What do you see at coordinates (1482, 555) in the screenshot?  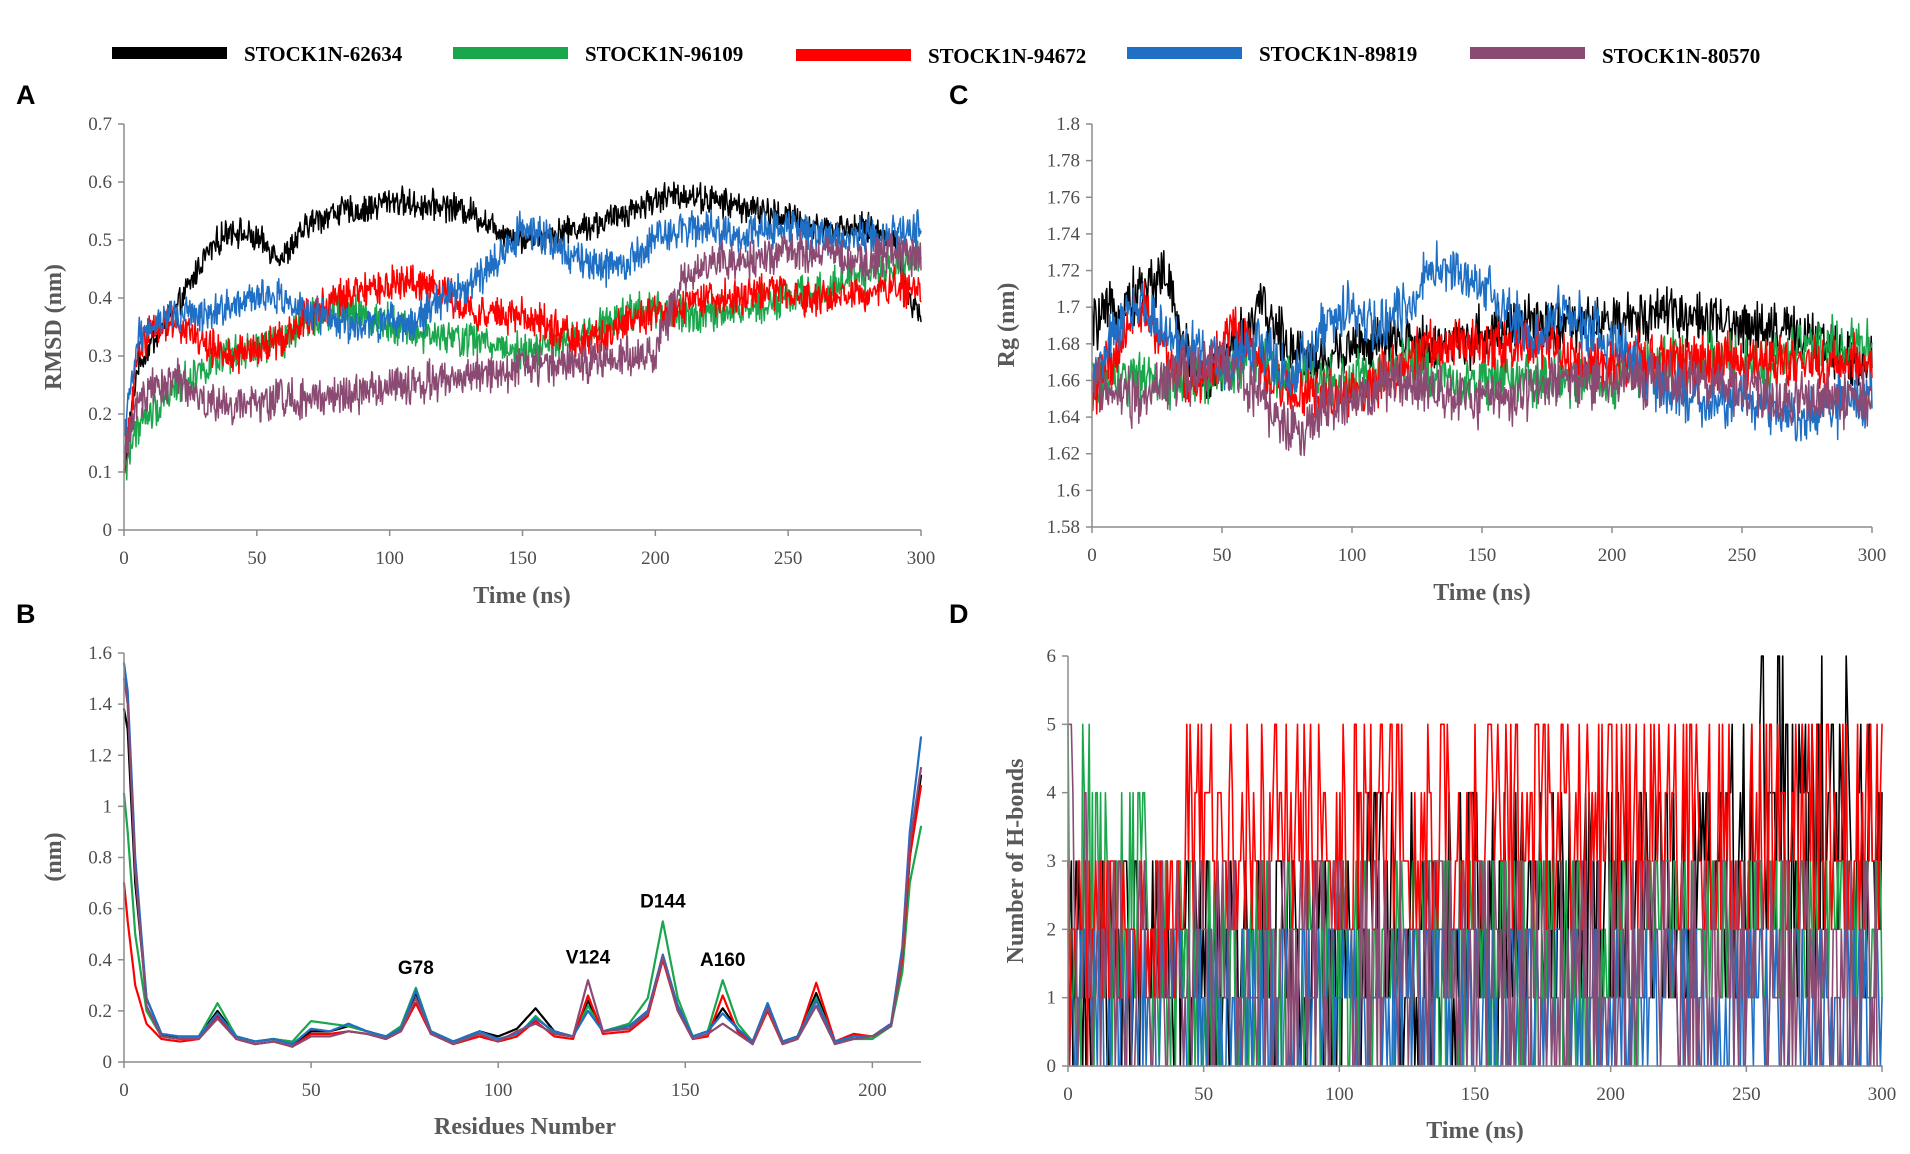 I see `panel-c-xtick-label: 150` at bounding box center [1482, 555].